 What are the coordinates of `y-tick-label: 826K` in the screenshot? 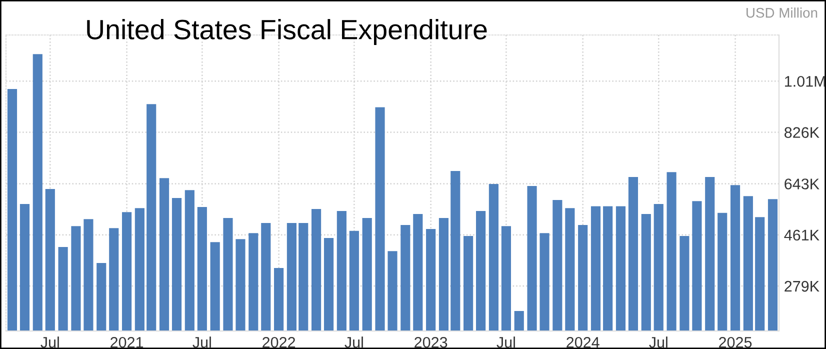 It's located at (802, 132).